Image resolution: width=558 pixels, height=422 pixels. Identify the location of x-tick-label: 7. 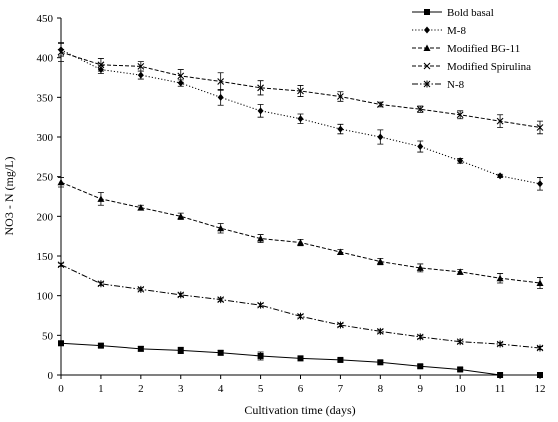
(341, 389).